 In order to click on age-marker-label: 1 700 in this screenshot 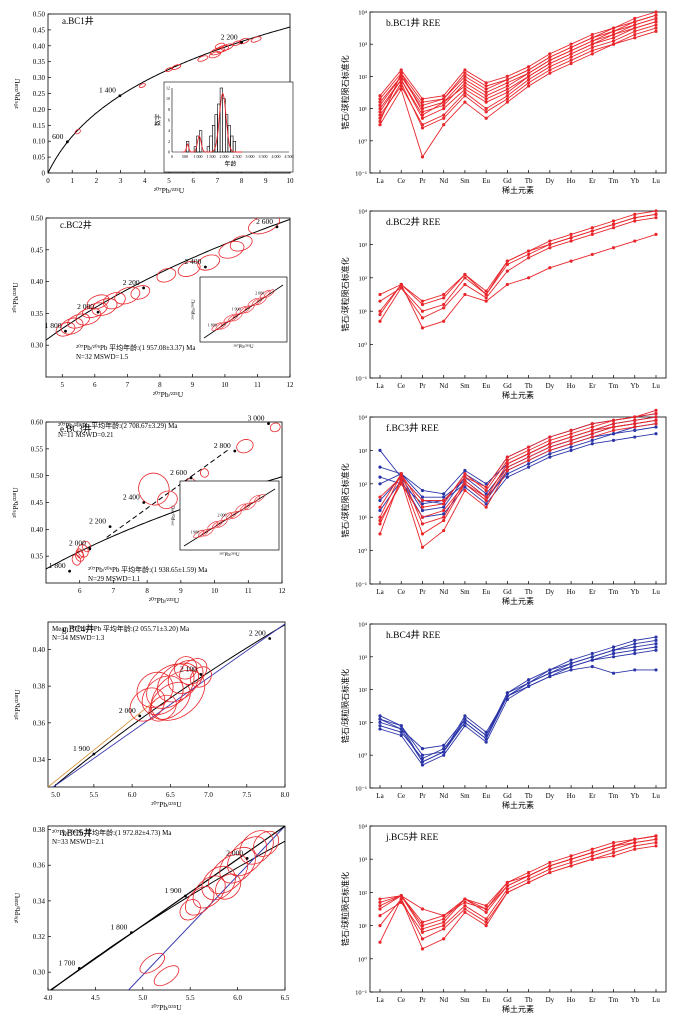, I will do `click(66, 962)`.